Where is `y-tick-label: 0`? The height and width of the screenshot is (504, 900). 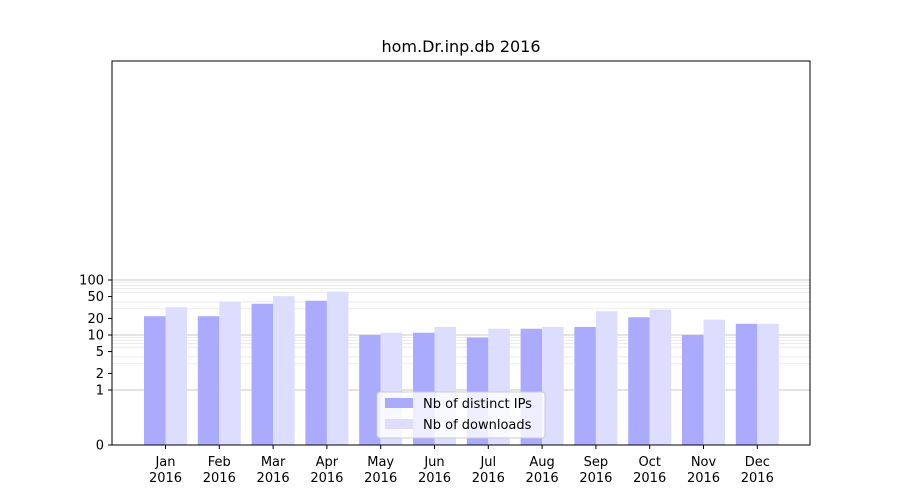 y-tick-label: 0 is located at coordinates (100, 446).